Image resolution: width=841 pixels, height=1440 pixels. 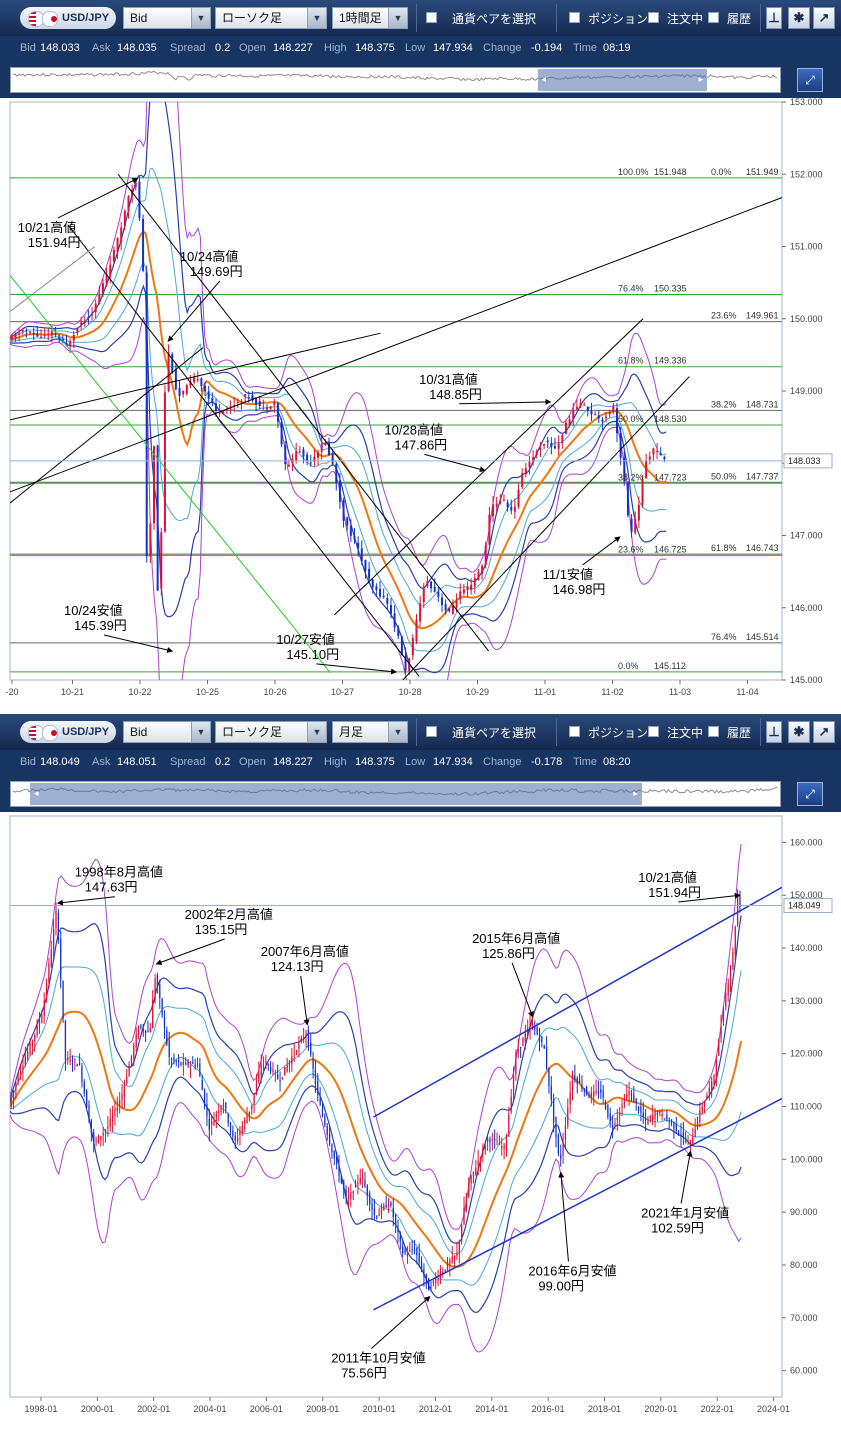 What do you see at coordinates (670, 477) in the screenshot?
I see `fibonacci-price-label: 147.723` at bounding box center [670, 477].